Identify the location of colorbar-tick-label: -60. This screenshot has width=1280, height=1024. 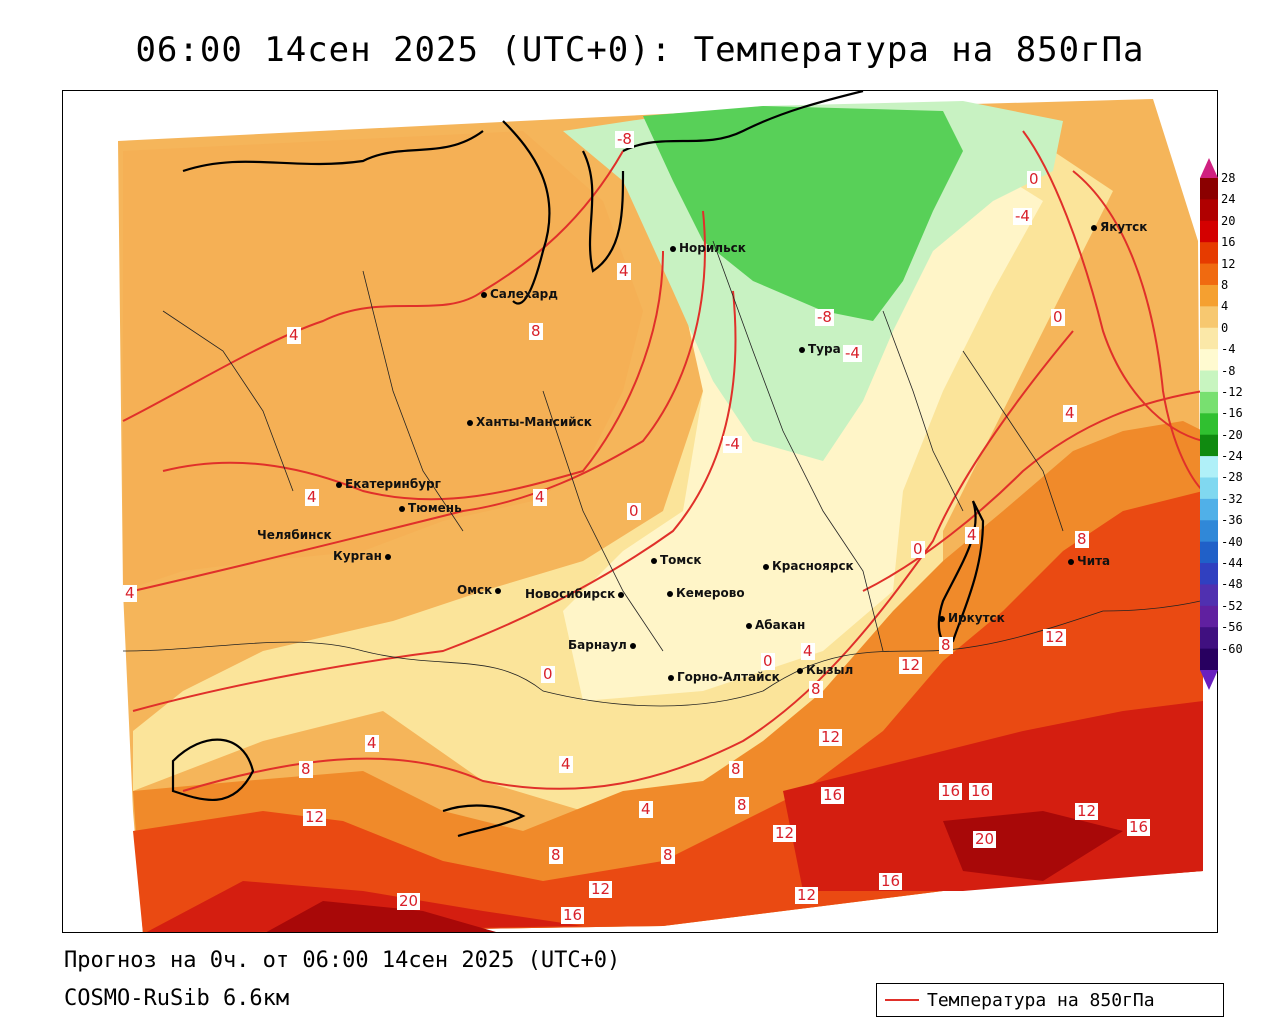
(1232, 648).